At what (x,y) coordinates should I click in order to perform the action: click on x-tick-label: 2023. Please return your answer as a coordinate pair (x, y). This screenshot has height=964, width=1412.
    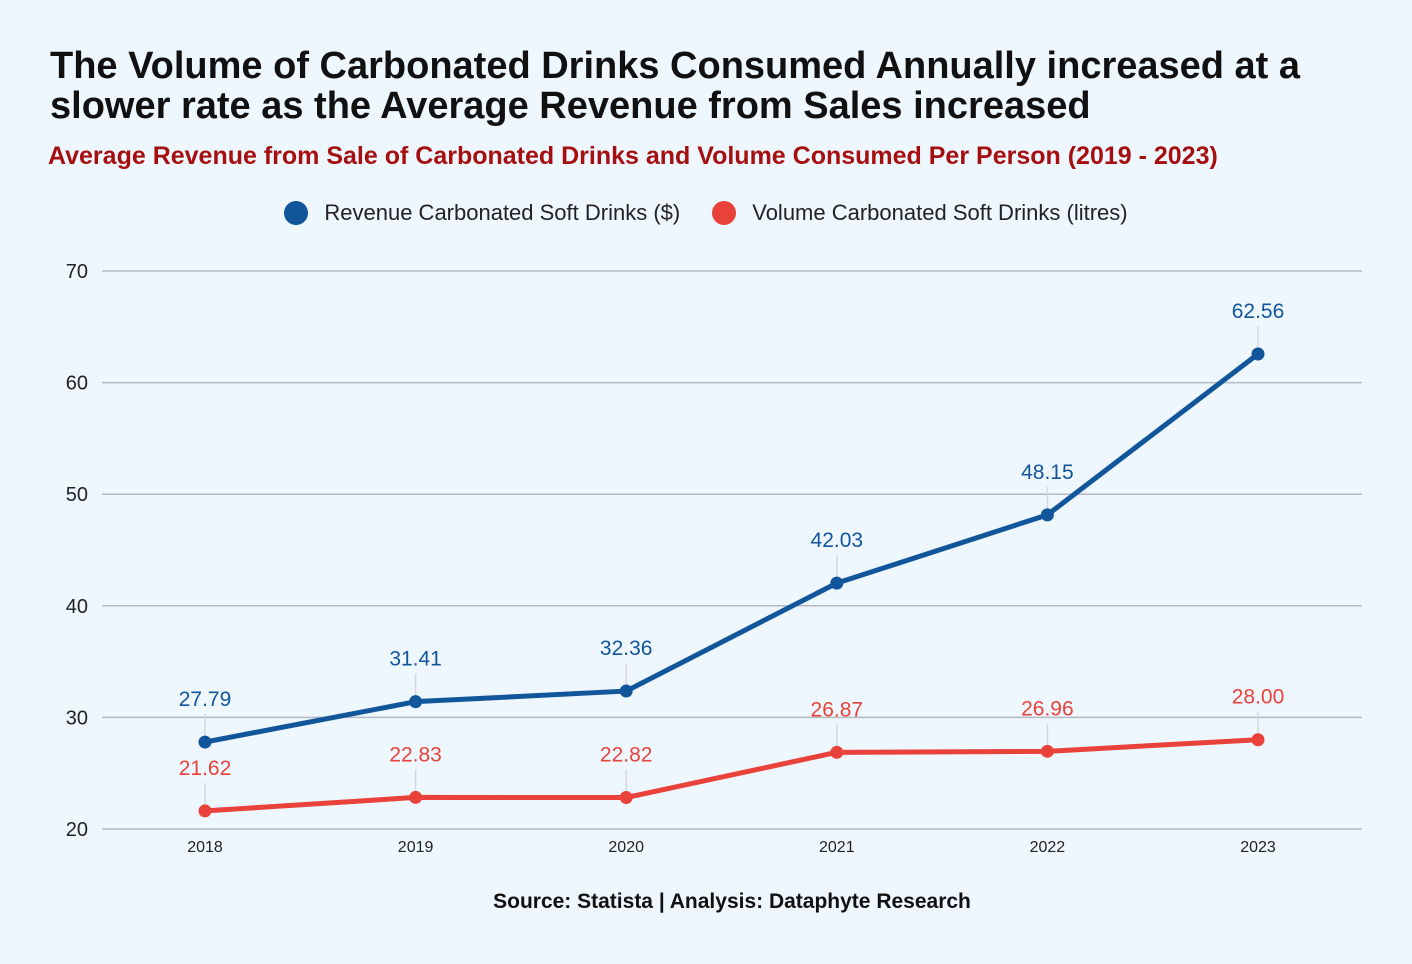
    Looking at the image, I should click on (1258, 847).